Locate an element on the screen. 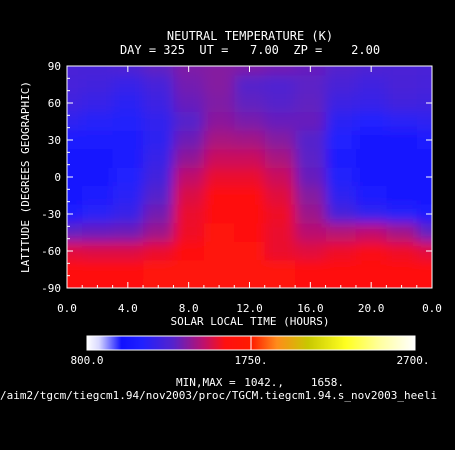 The width and height of the screenshot is (455, 450). chart-subtitle: DAY = 325 UT = 7.00 ZP = 2.00 is located at coordinates (250, 50).